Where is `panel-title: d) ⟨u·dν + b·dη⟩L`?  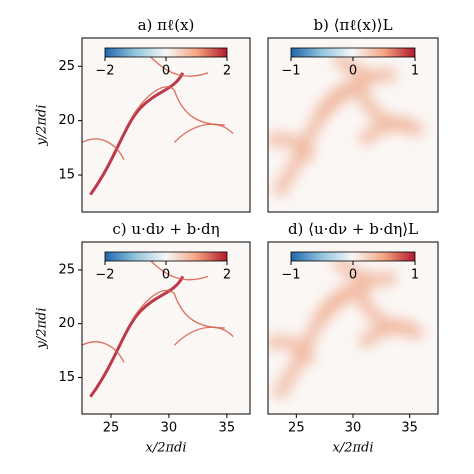
panel-title: d) ⟨u·dν + b·dη⟩L is located at coordinates (353, 229).